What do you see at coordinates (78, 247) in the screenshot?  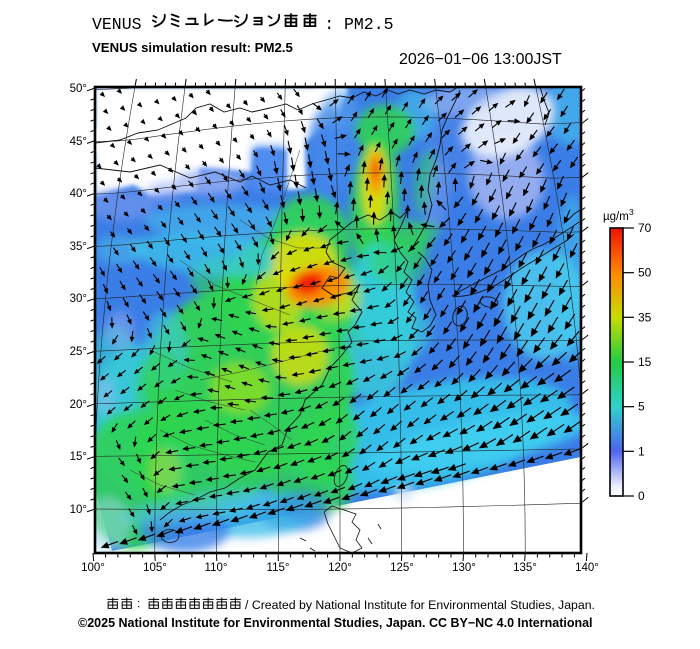 I see `svg-text: 35°` at bounding box center [78, 247].